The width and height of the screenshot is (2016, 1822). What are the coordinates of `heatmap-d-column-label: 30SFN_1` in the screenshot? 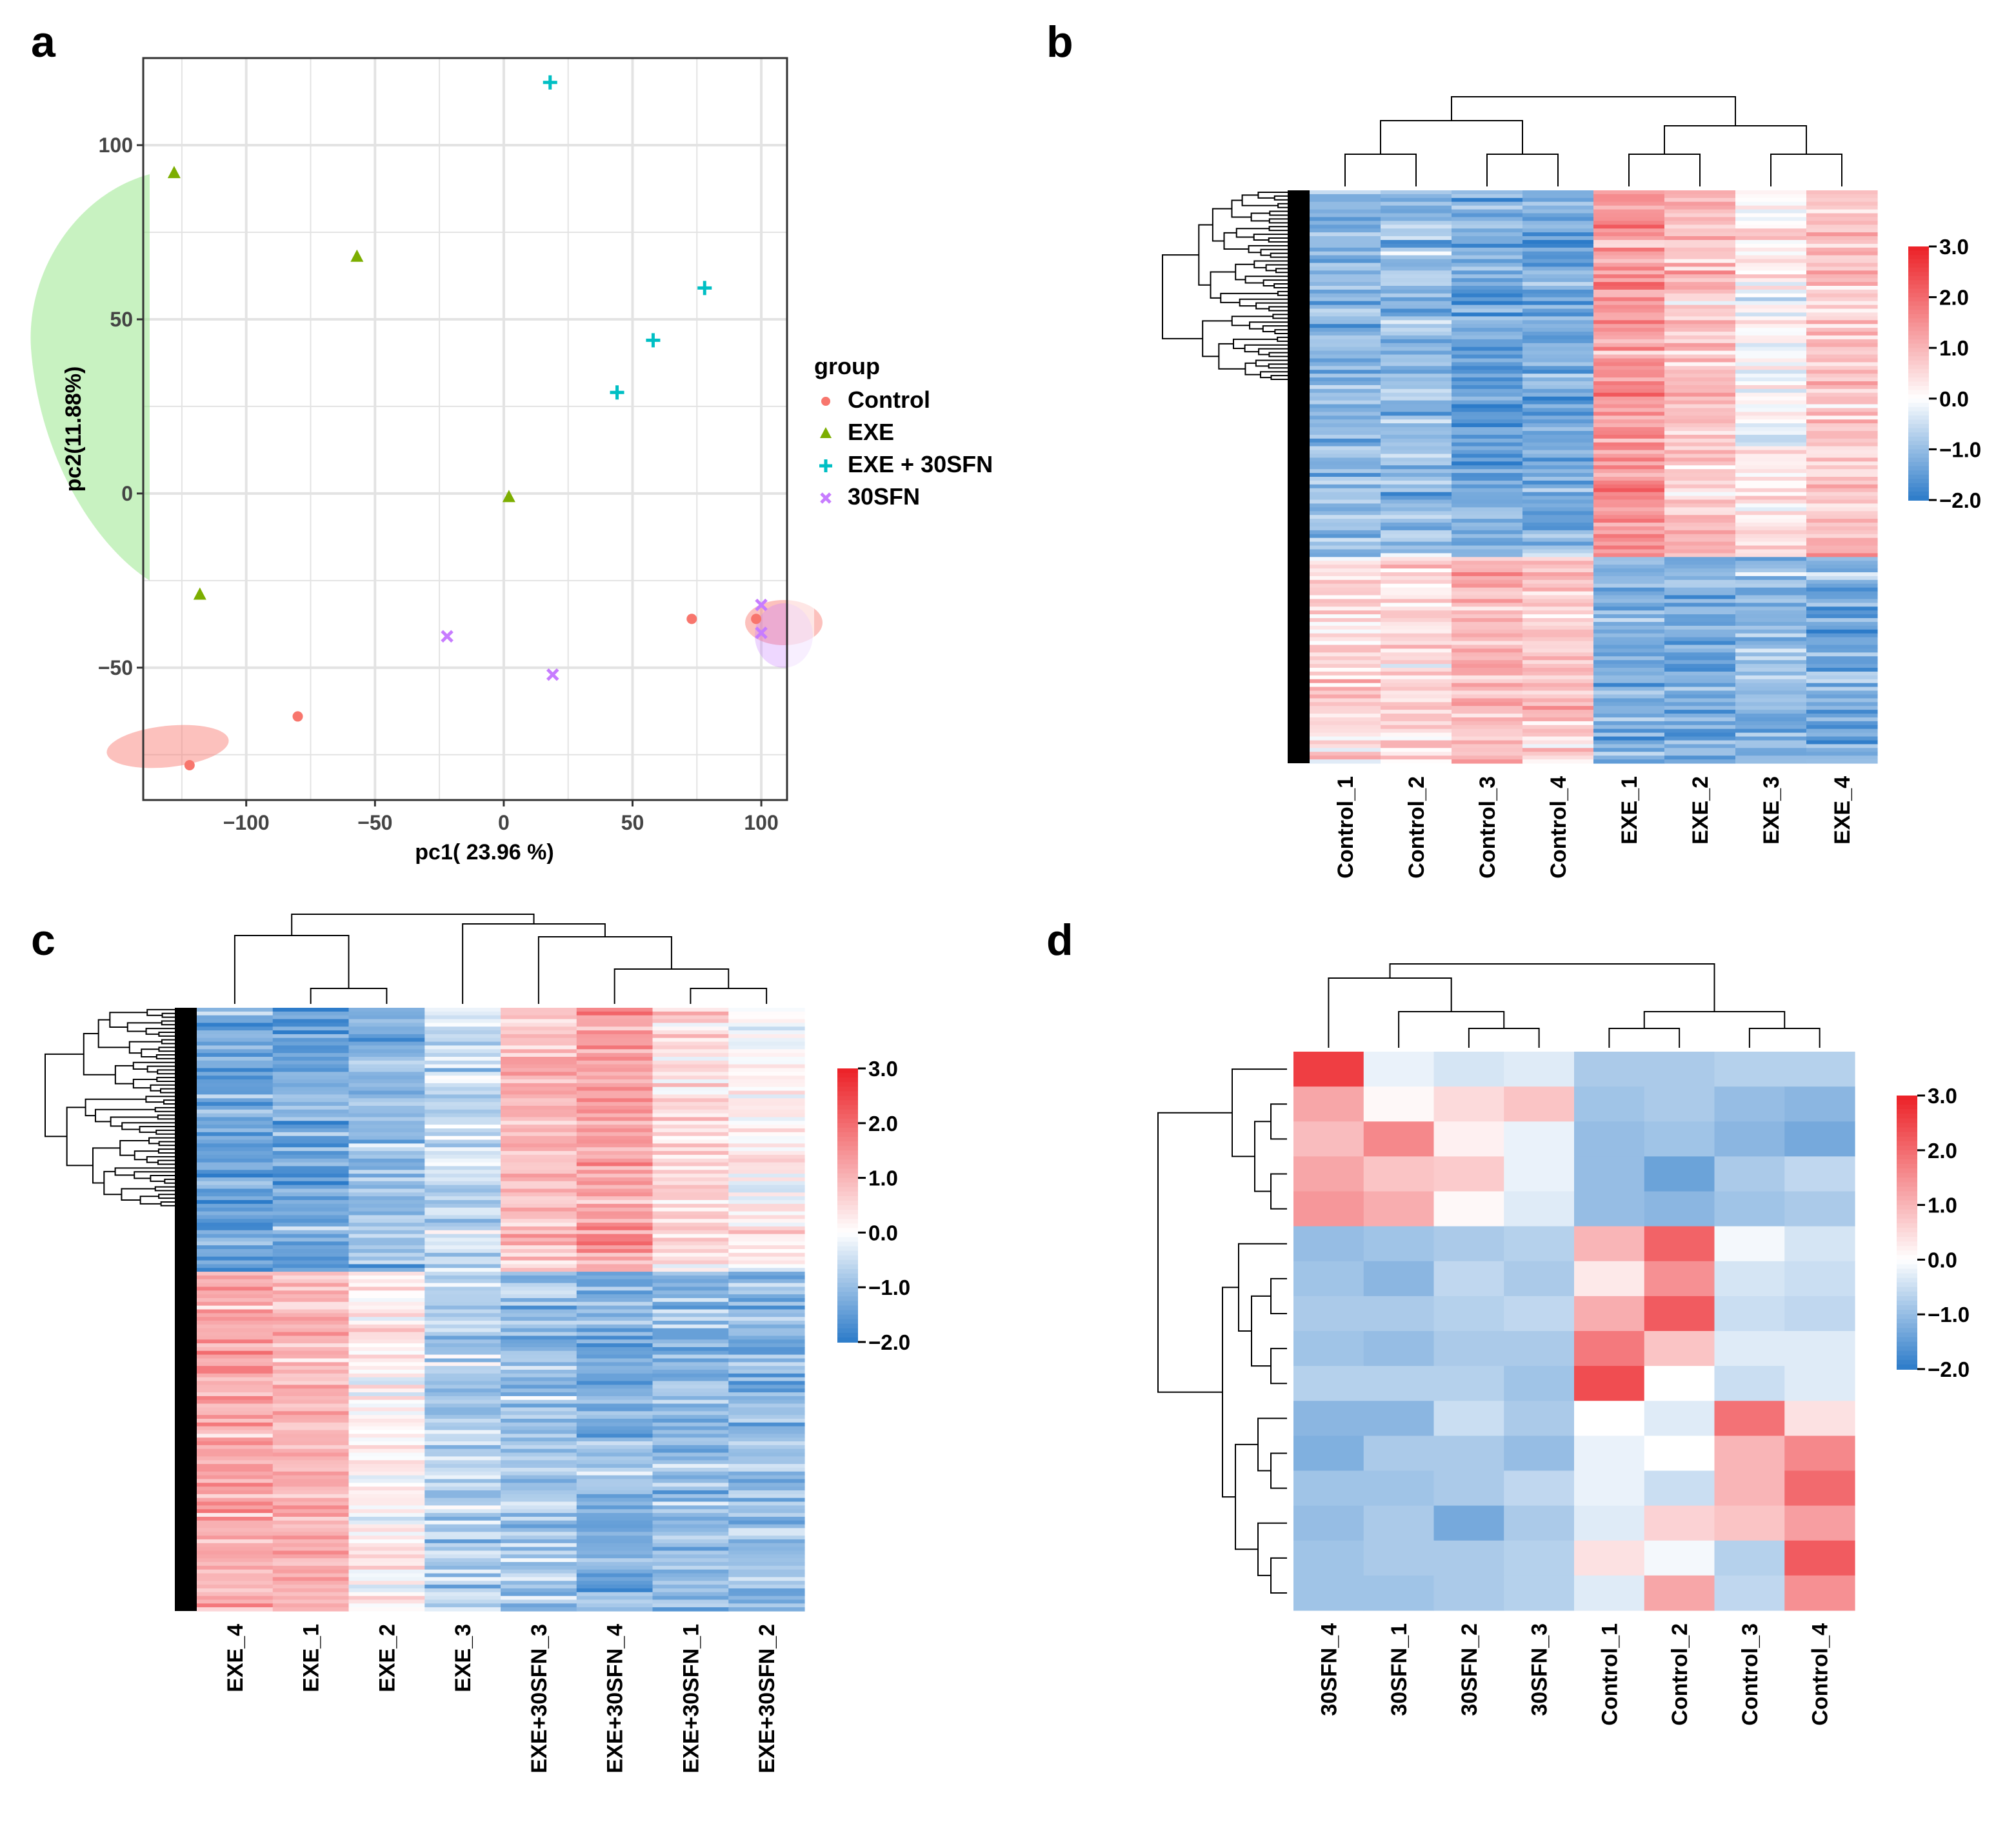 It's located at (1399, 1669).